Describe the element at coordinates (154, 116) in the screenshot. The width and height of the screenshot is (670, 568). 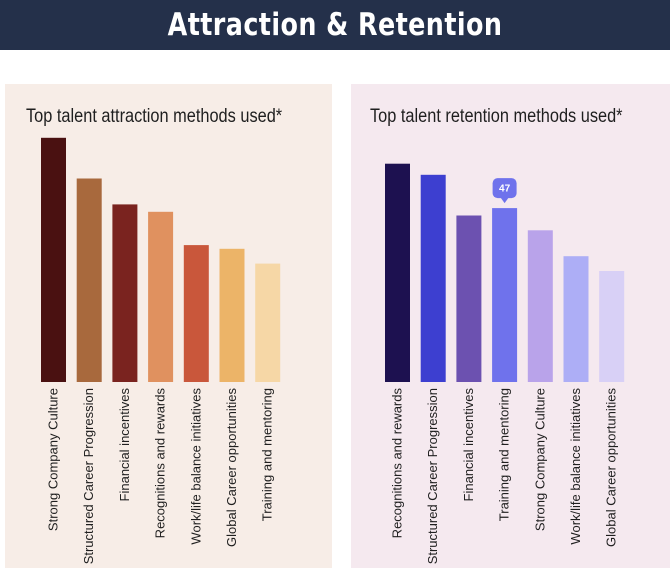
I see `attraction-chart-title: Top talent attraction methods used*` at that location.